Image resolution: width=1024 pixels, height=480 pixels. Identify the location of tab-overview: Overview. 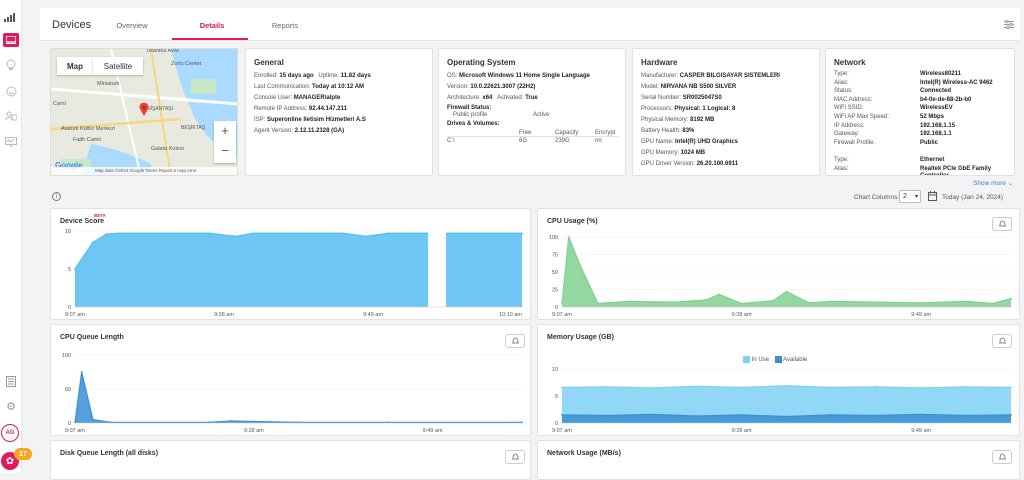
(132, 25).